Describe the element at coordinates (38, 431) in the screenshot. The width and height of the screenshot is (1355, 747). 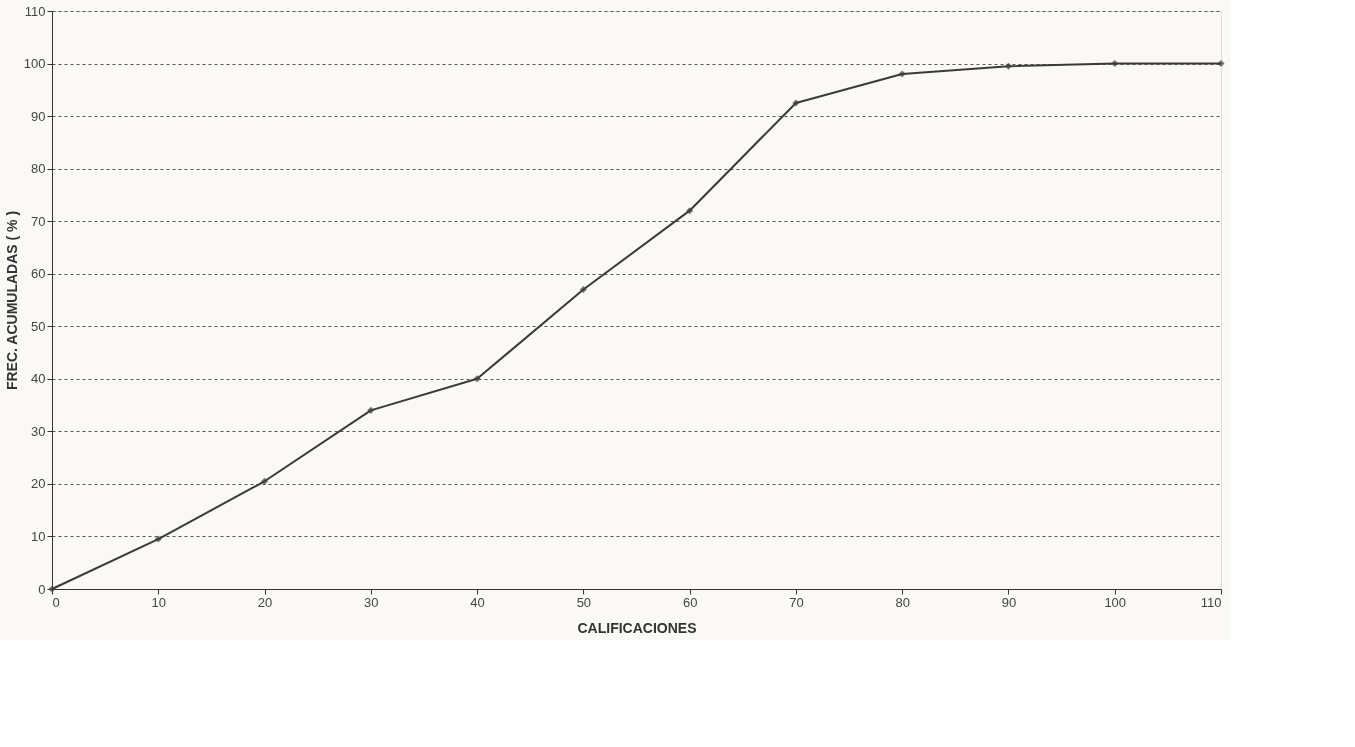
I see `y-tick-label: 30` at that location.